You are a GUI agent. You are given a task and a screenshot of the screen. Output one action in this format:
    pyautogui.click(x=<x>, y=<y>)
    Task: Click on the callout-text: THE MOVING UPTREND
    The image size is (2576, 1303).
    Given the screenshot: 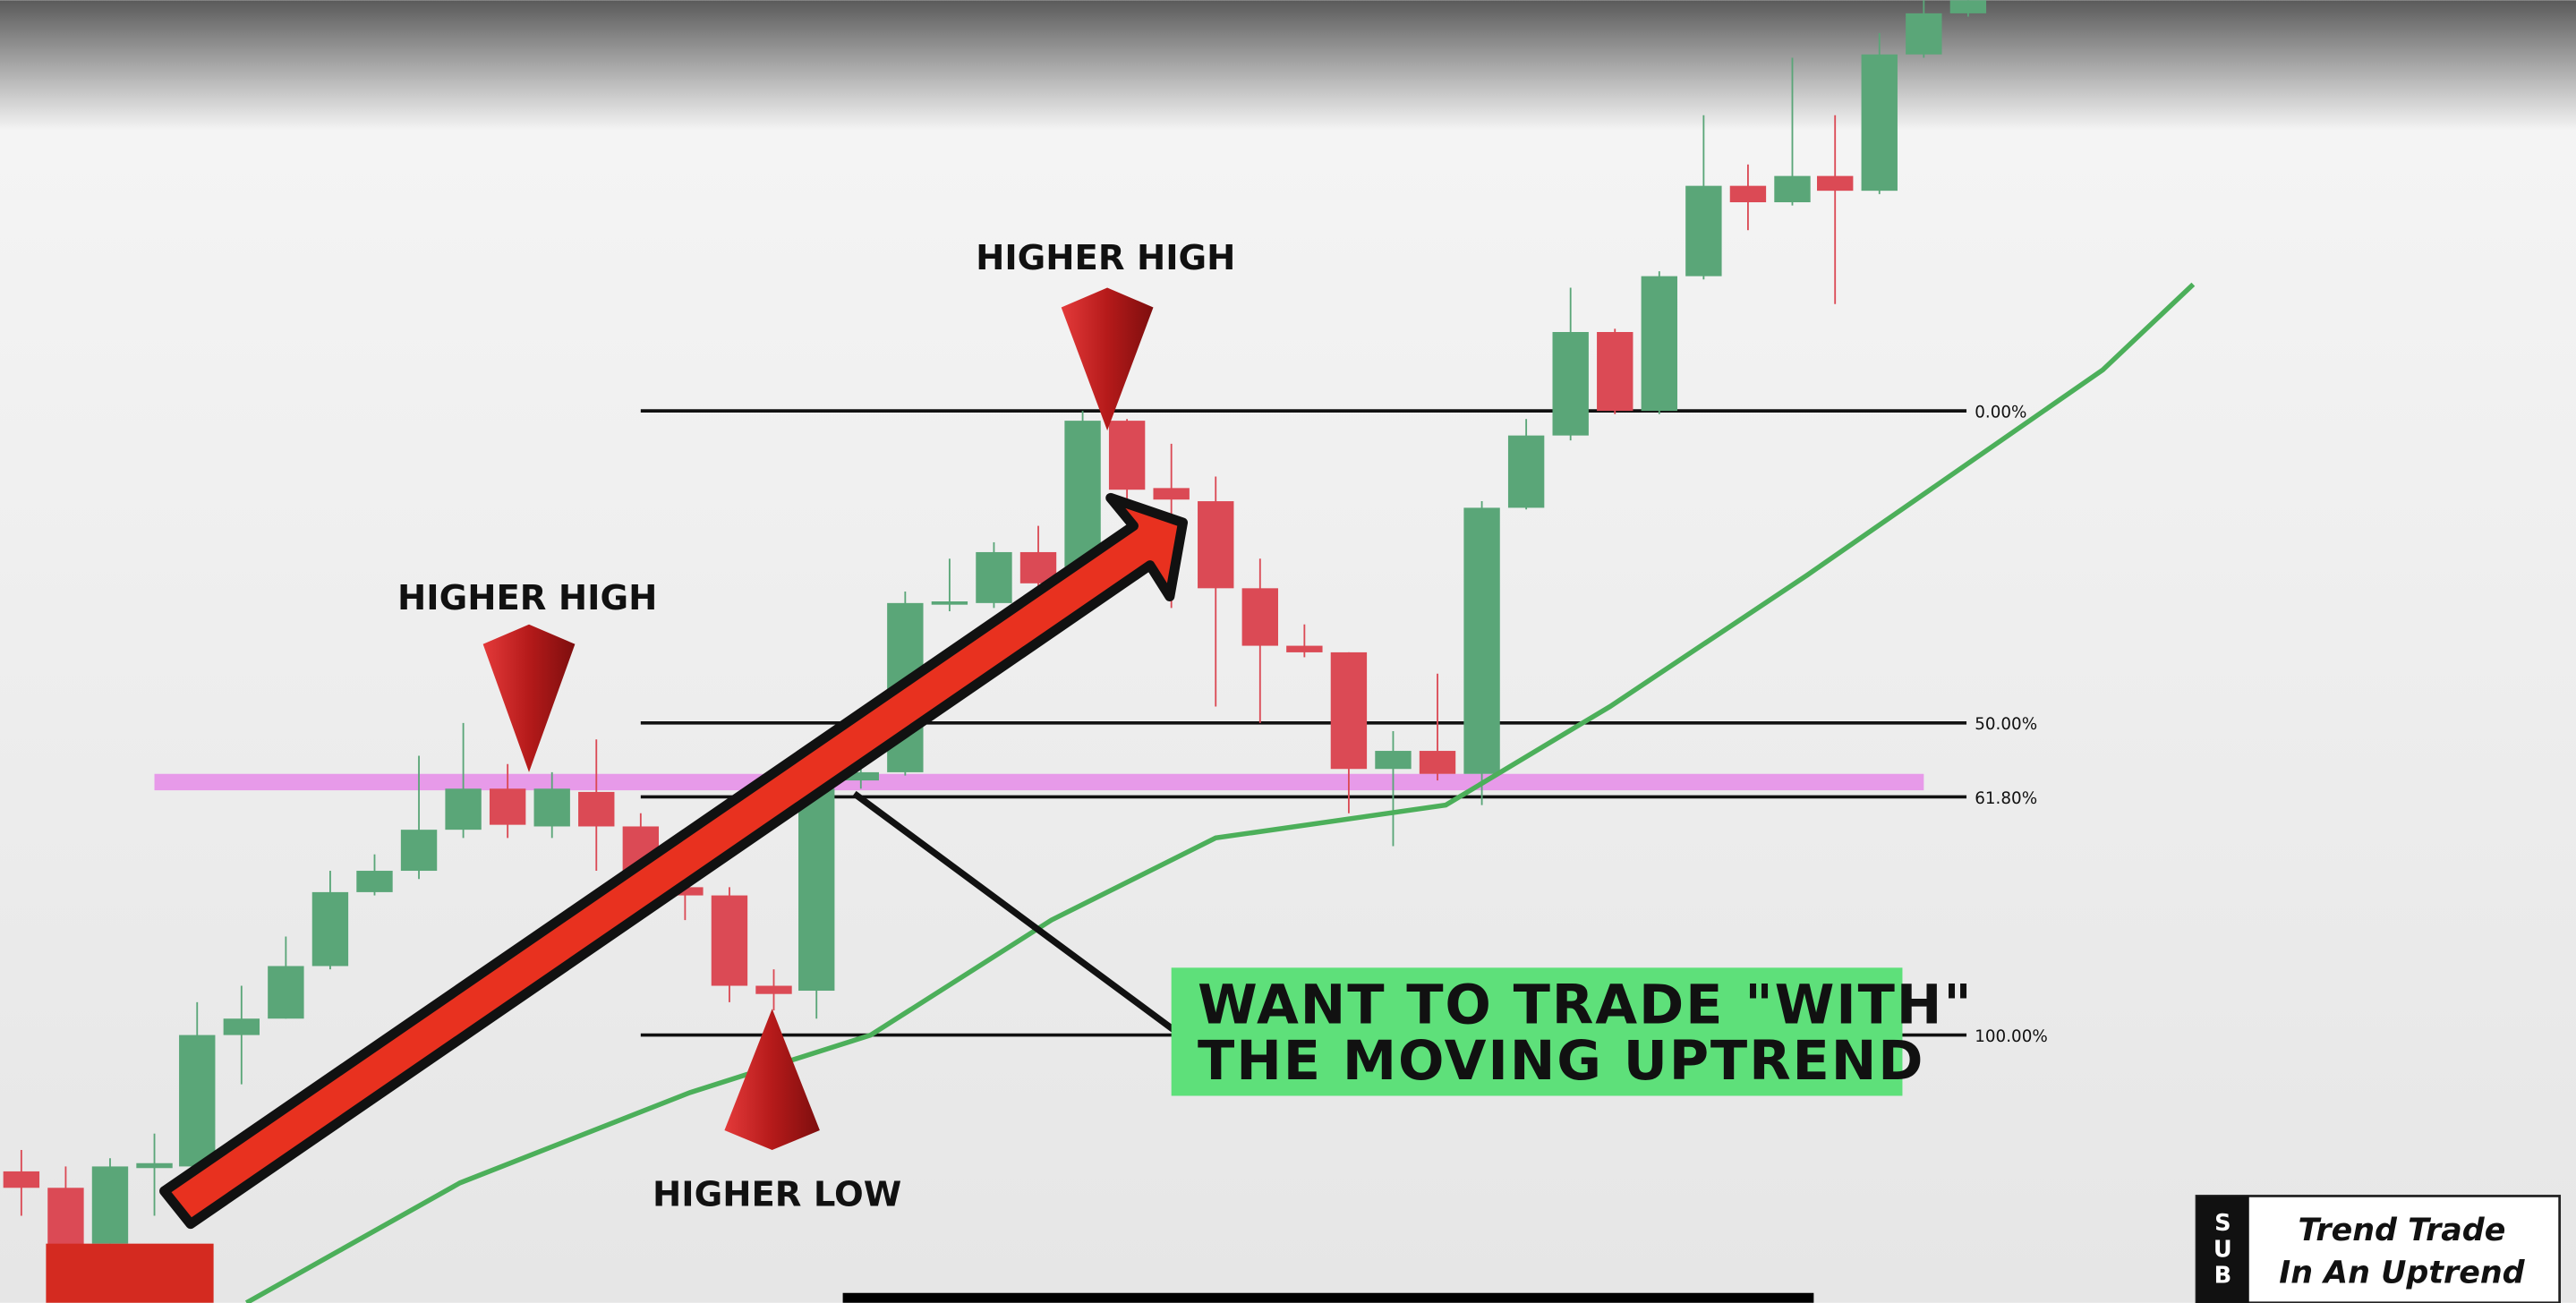 What is the action you would take?
    pyautogui.click(x=1561, y=1061)
    